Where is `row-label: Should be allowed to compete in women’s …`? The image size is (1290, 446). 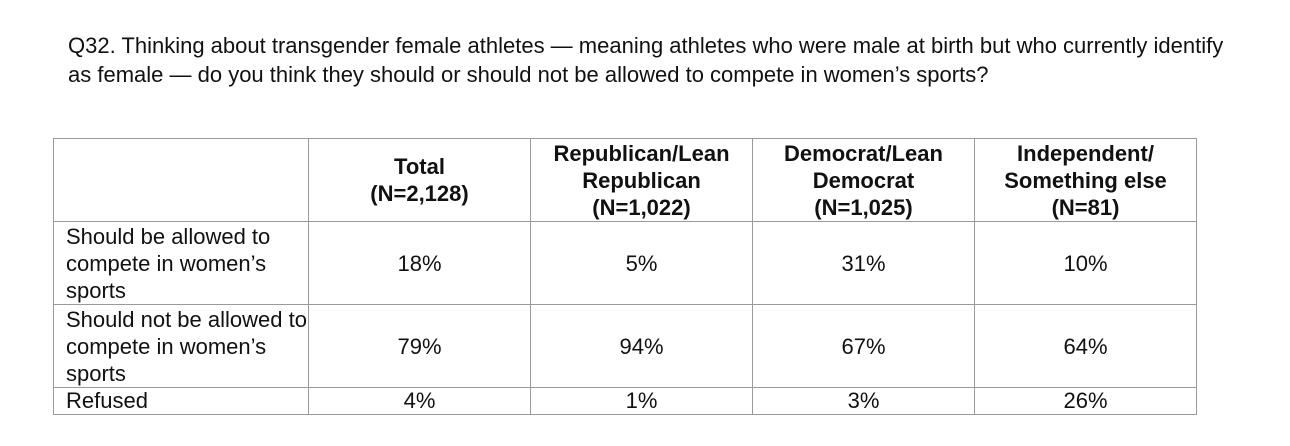 row-label: Should be allowed to compete in women’s … is located at coordinates (181, 263).